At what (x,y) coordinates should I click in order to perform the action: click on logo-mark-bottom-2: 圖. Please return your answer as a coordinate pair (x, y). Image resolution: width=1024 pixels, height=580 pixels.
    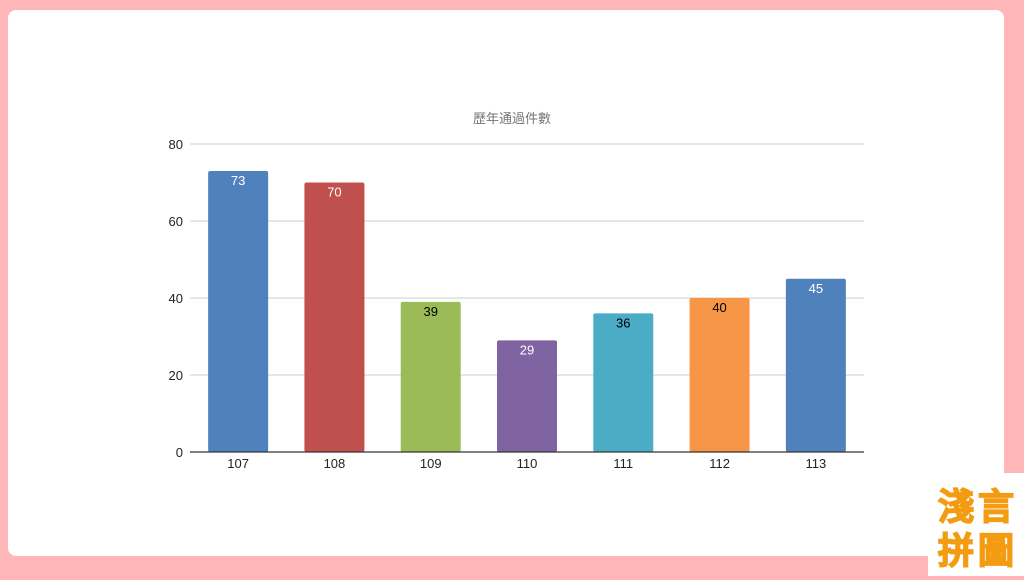
    Looking at the image, I should click on (996, 551).